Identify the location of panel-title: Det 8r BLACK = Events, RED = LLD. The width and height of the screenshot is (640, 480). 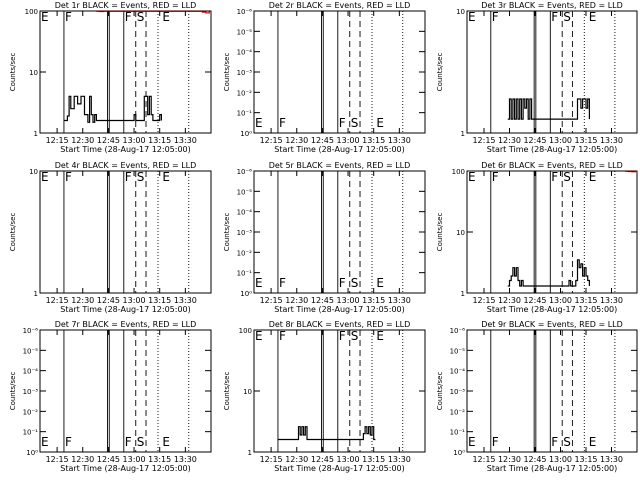
(340, 324).